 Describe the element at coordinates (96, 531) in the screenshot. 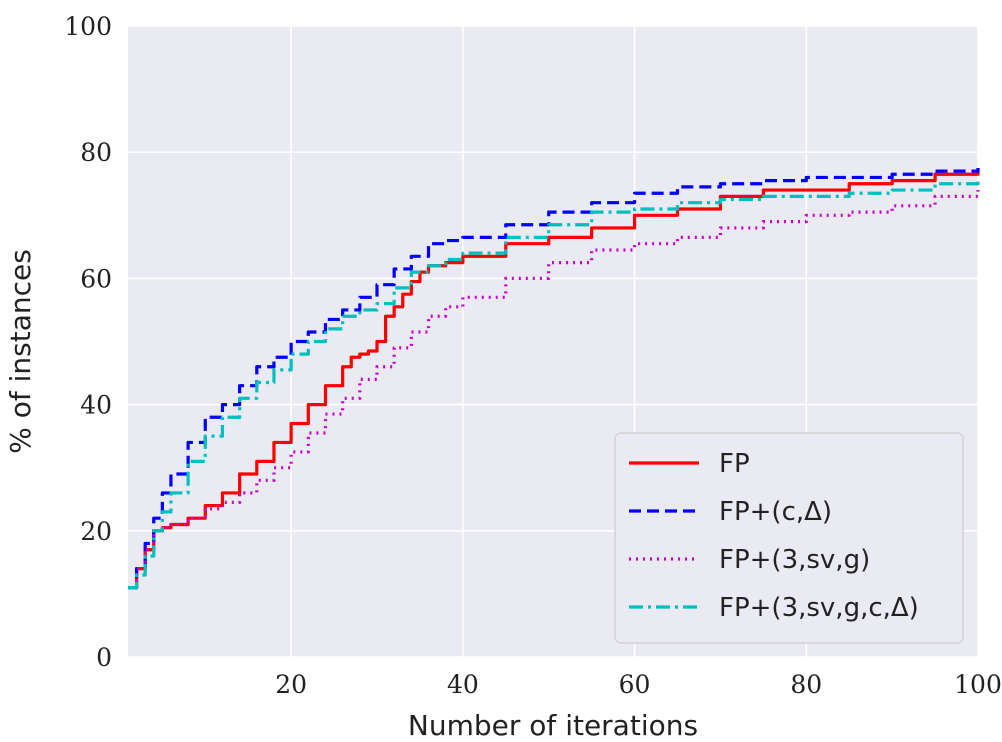

I see `y-tick-label: 20` at that location.